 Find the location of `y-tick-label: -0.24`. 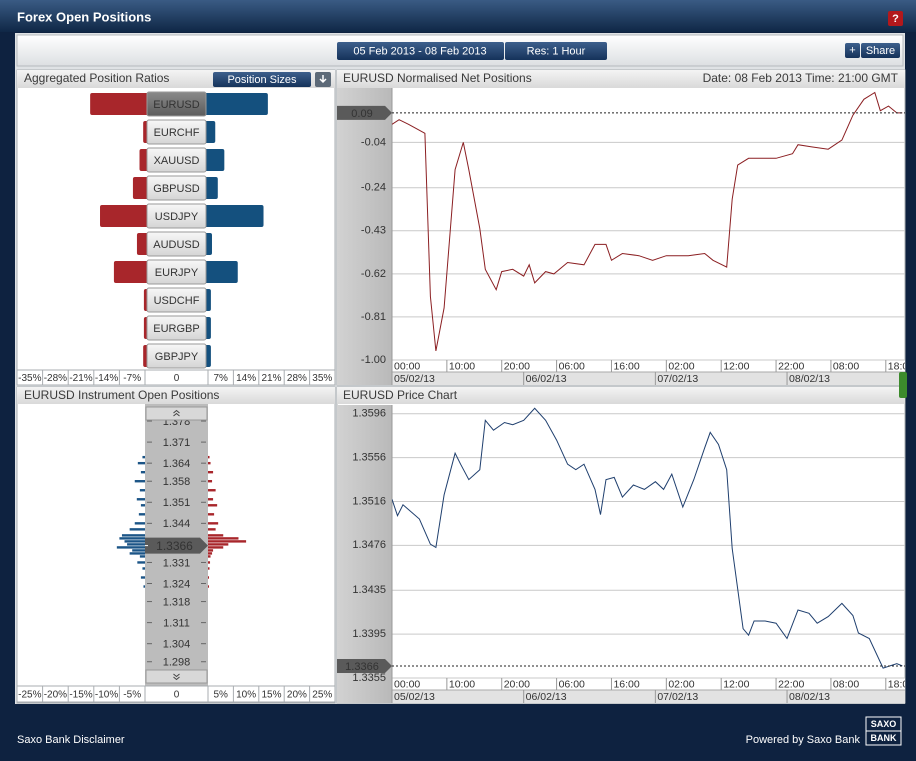

y-tick-label: -0.24 is located at coordinates (373, 188).